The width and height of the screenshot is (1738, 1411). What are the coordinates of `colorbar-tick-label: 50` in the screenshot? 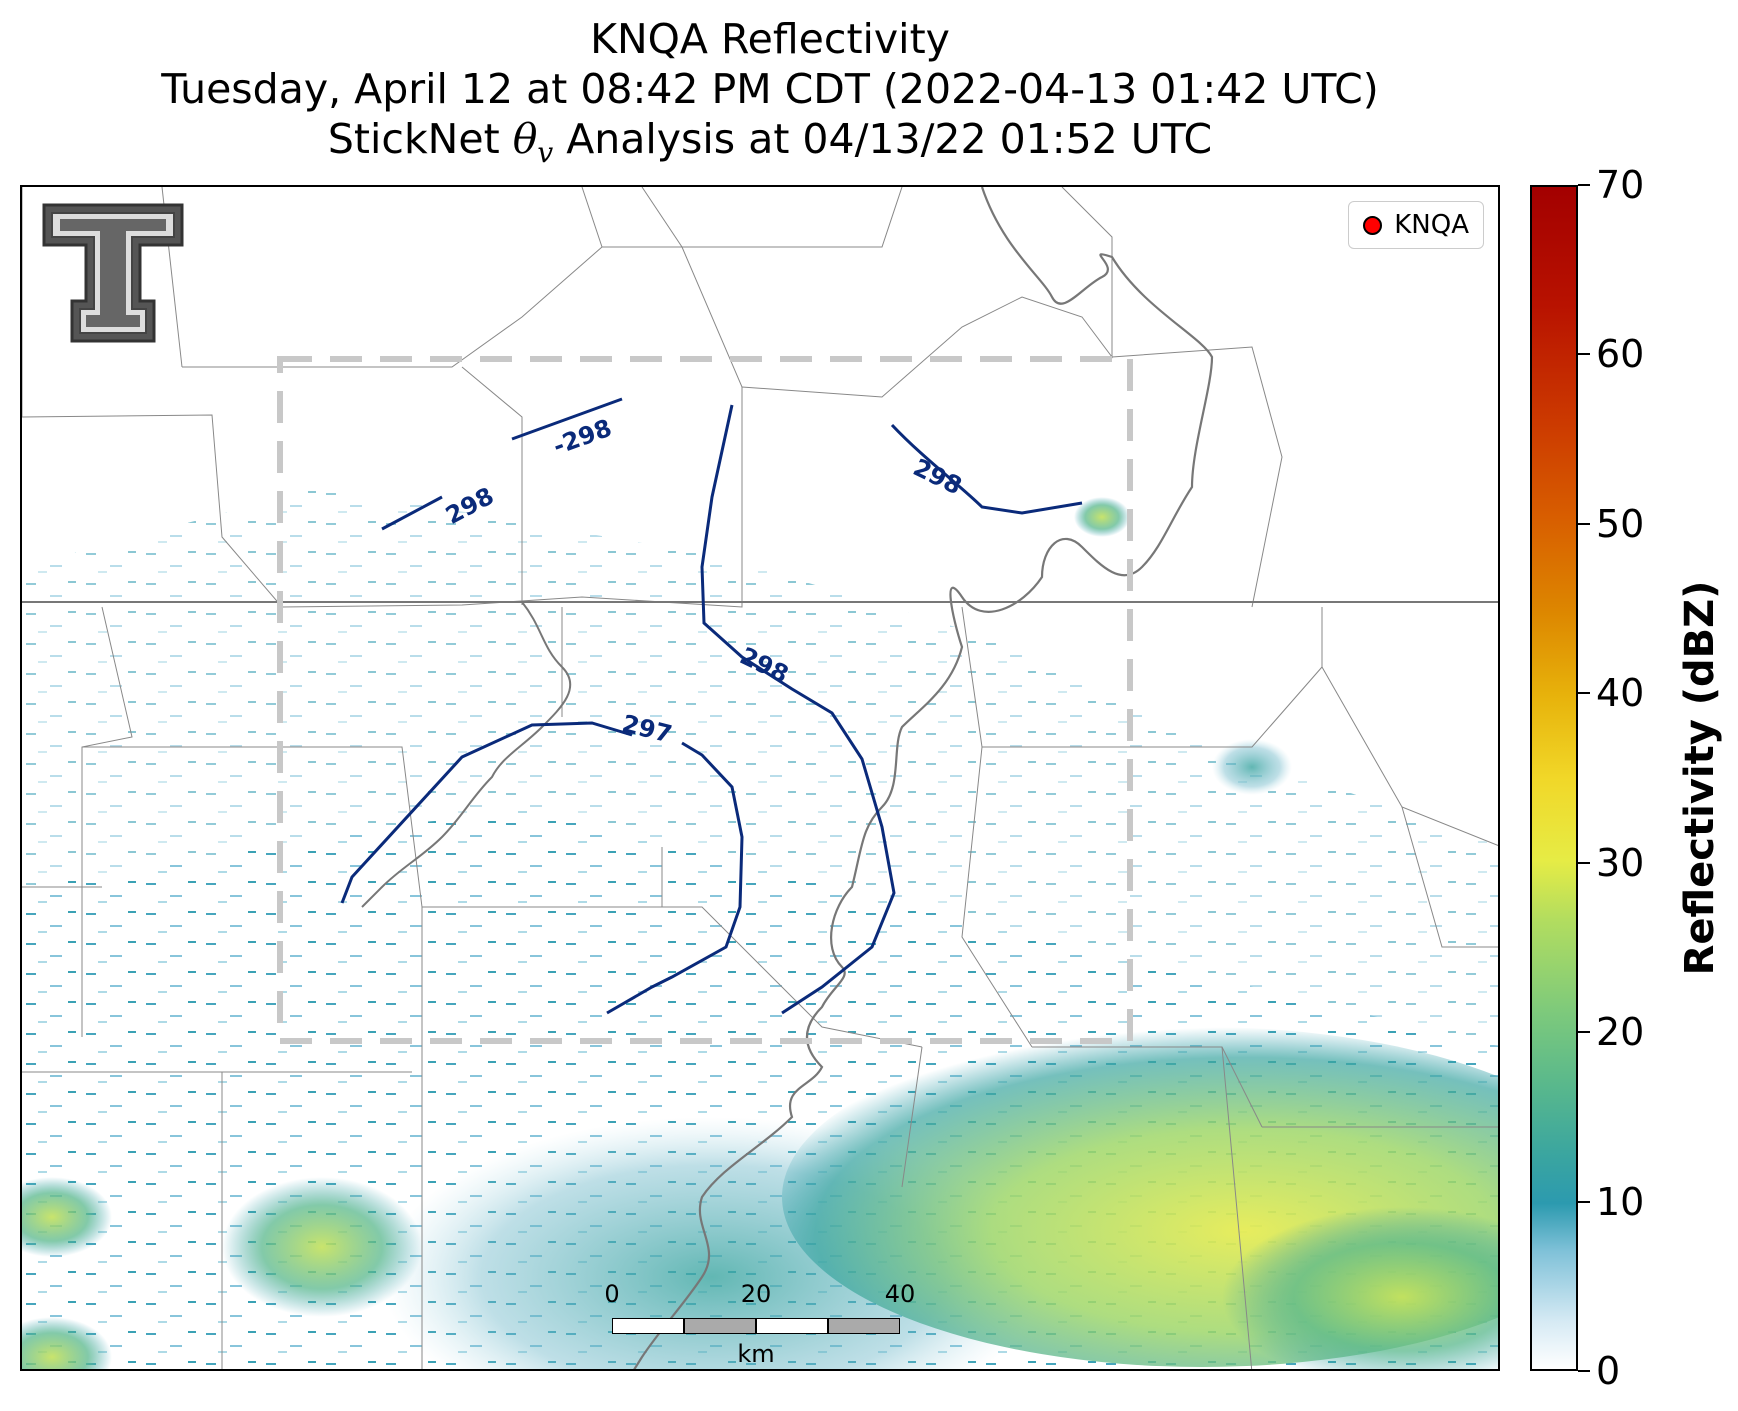 It's located at (1620, 523).